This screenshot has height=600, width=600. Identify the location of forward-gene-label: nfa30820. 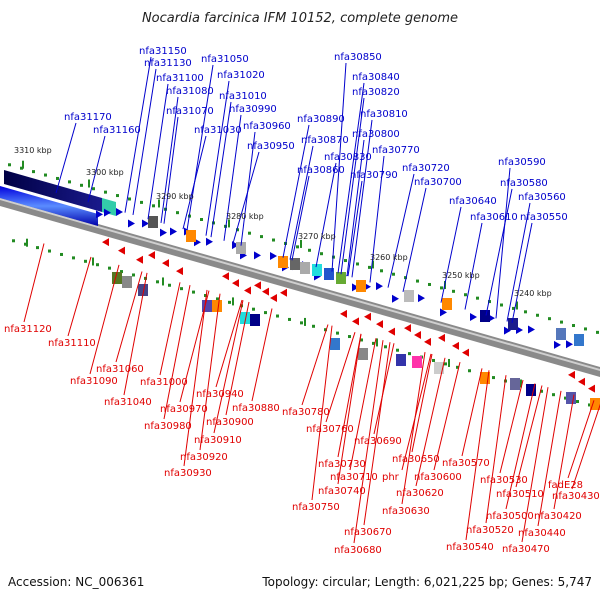
(376, 92).